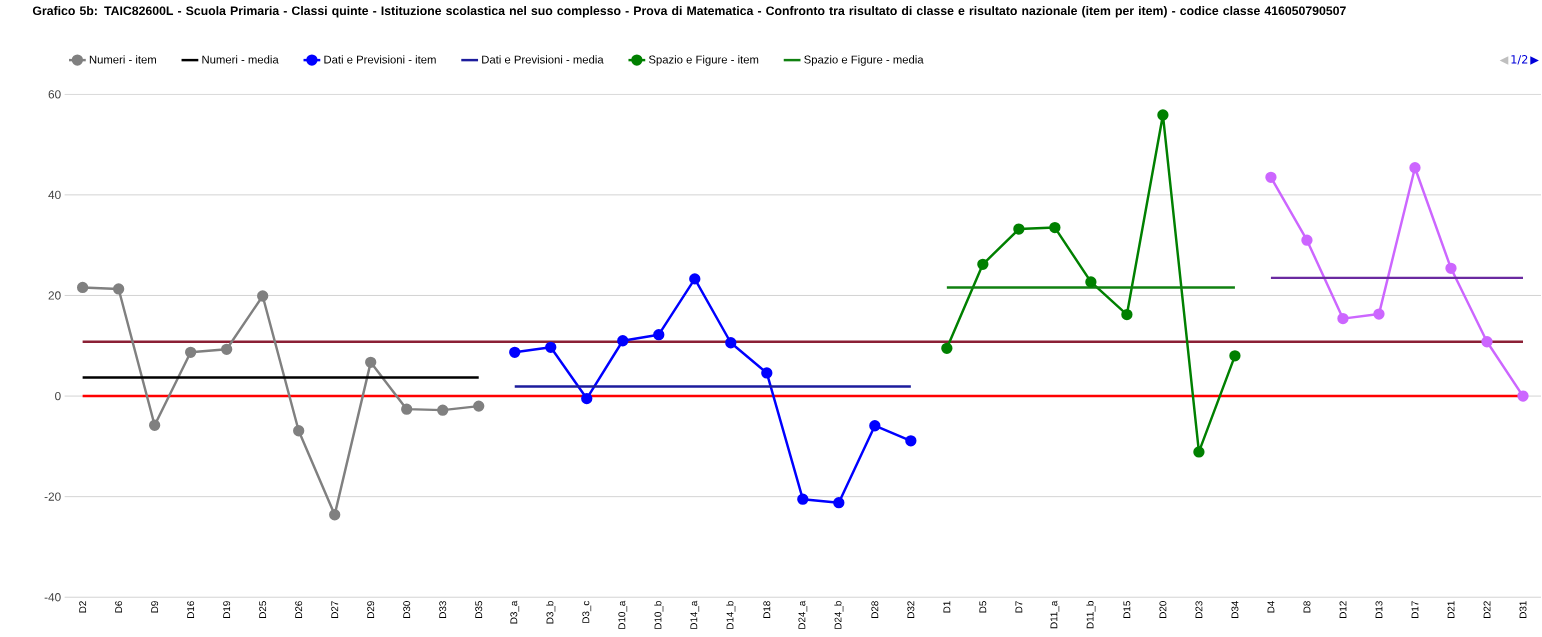 The image size is (1542, 637). Describe the element at coordinates (947, 607) in the screenshot. I see `x-tick-label: D1` at that location.